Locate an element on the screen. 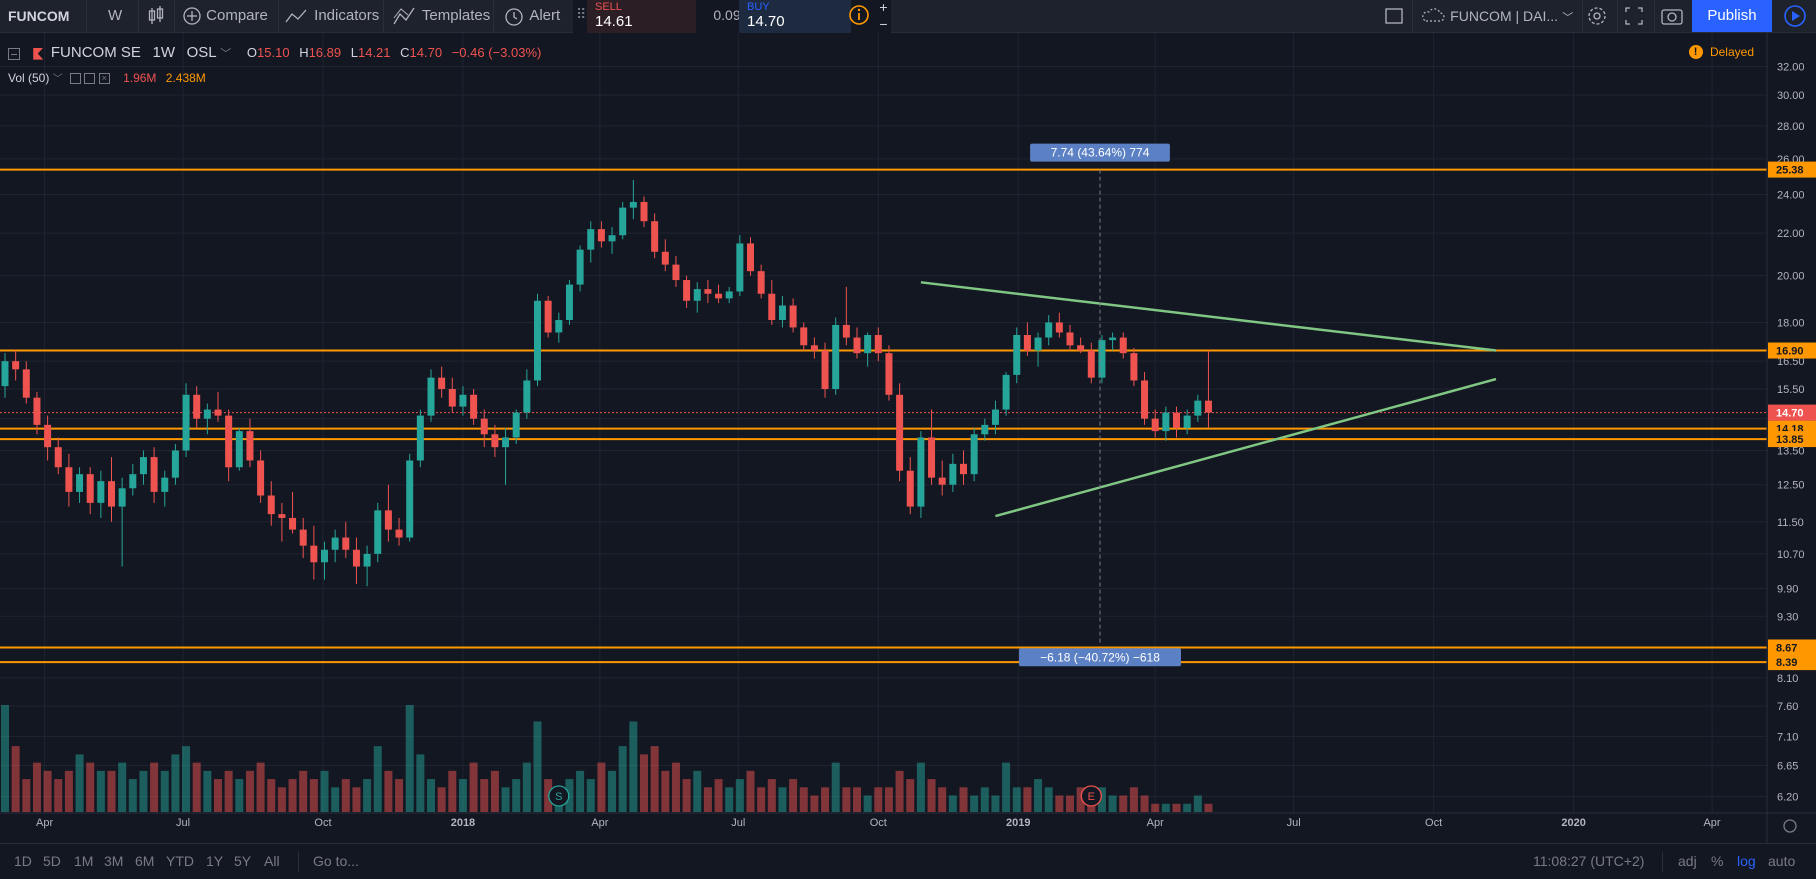 The width and height of the screenshot is (1816, 879). clock-time: 11:08:27 (UTC+2) is located at coordinates (1589, 861).